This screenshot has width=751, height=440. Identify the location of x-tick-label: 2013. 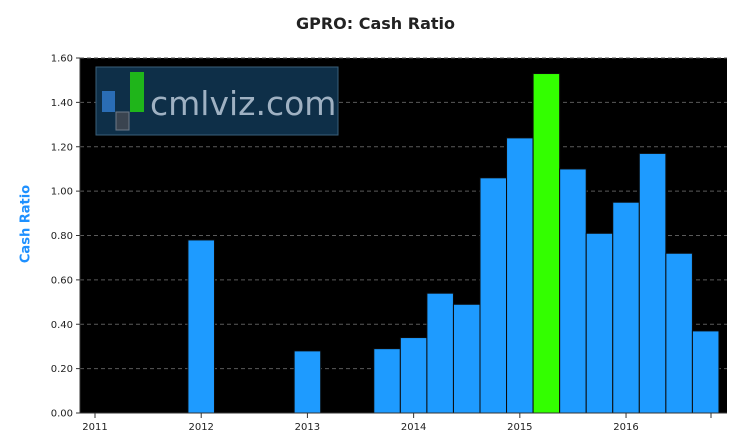
(307, 427).